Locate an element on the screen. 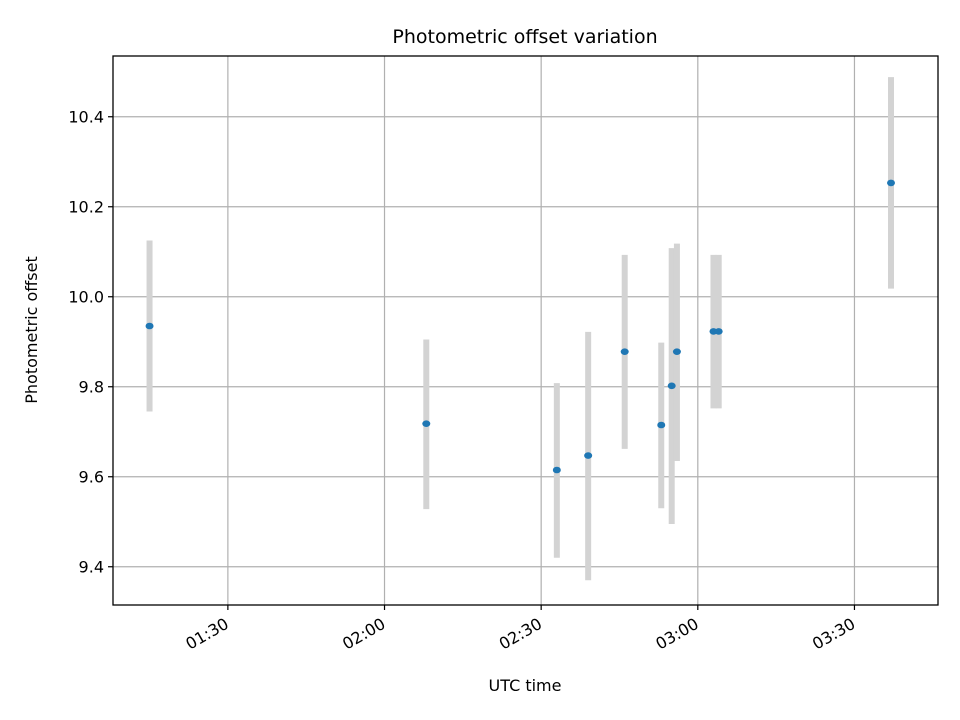 Image resolution: width=960 pixels, height=720 pixels. y-tick-label: 9.6 is located at coordinates (91, 476).